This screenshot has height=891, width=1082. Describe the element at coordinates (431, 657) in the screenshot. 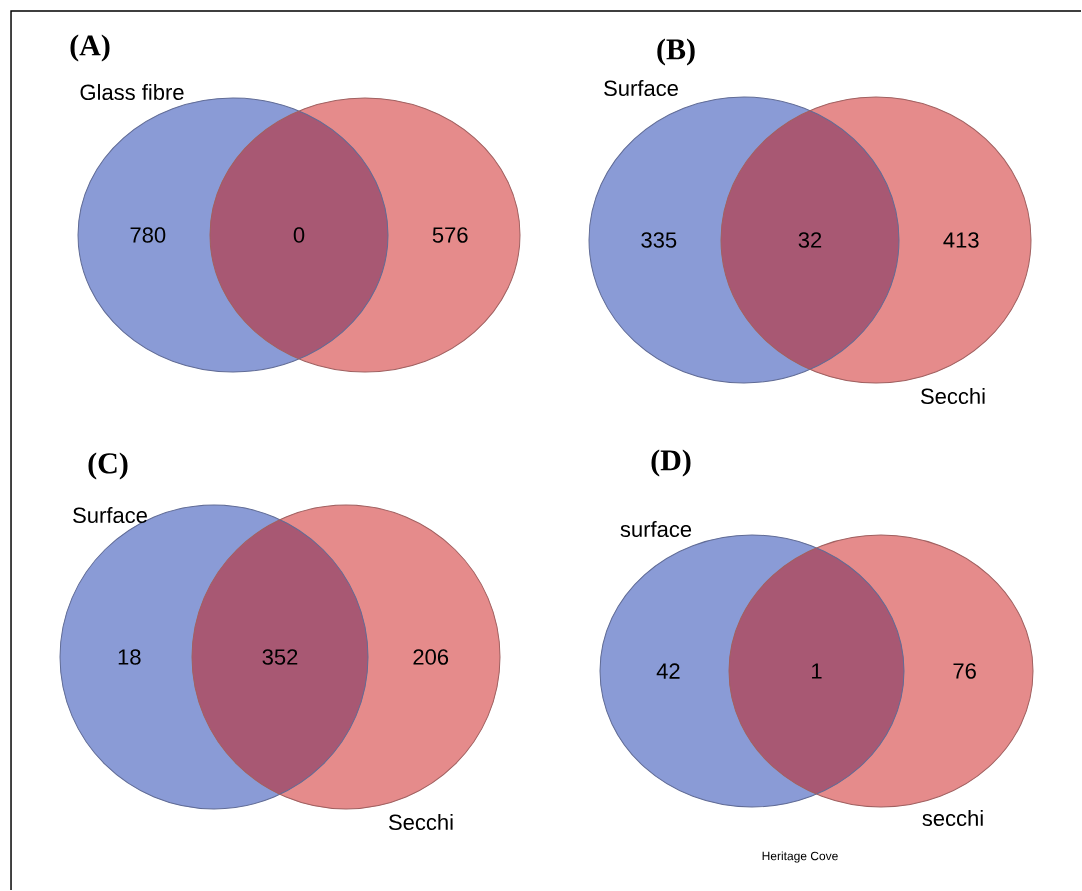

I see `data-label: 206` at that location.